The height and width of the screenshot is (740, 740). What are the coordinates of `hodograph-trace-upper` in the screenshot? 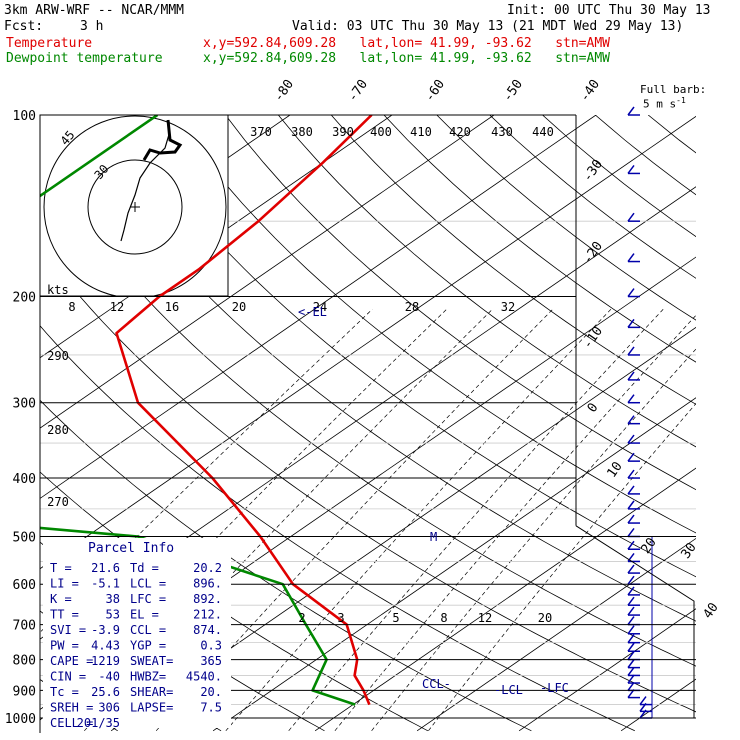 It's located at (162, 140).